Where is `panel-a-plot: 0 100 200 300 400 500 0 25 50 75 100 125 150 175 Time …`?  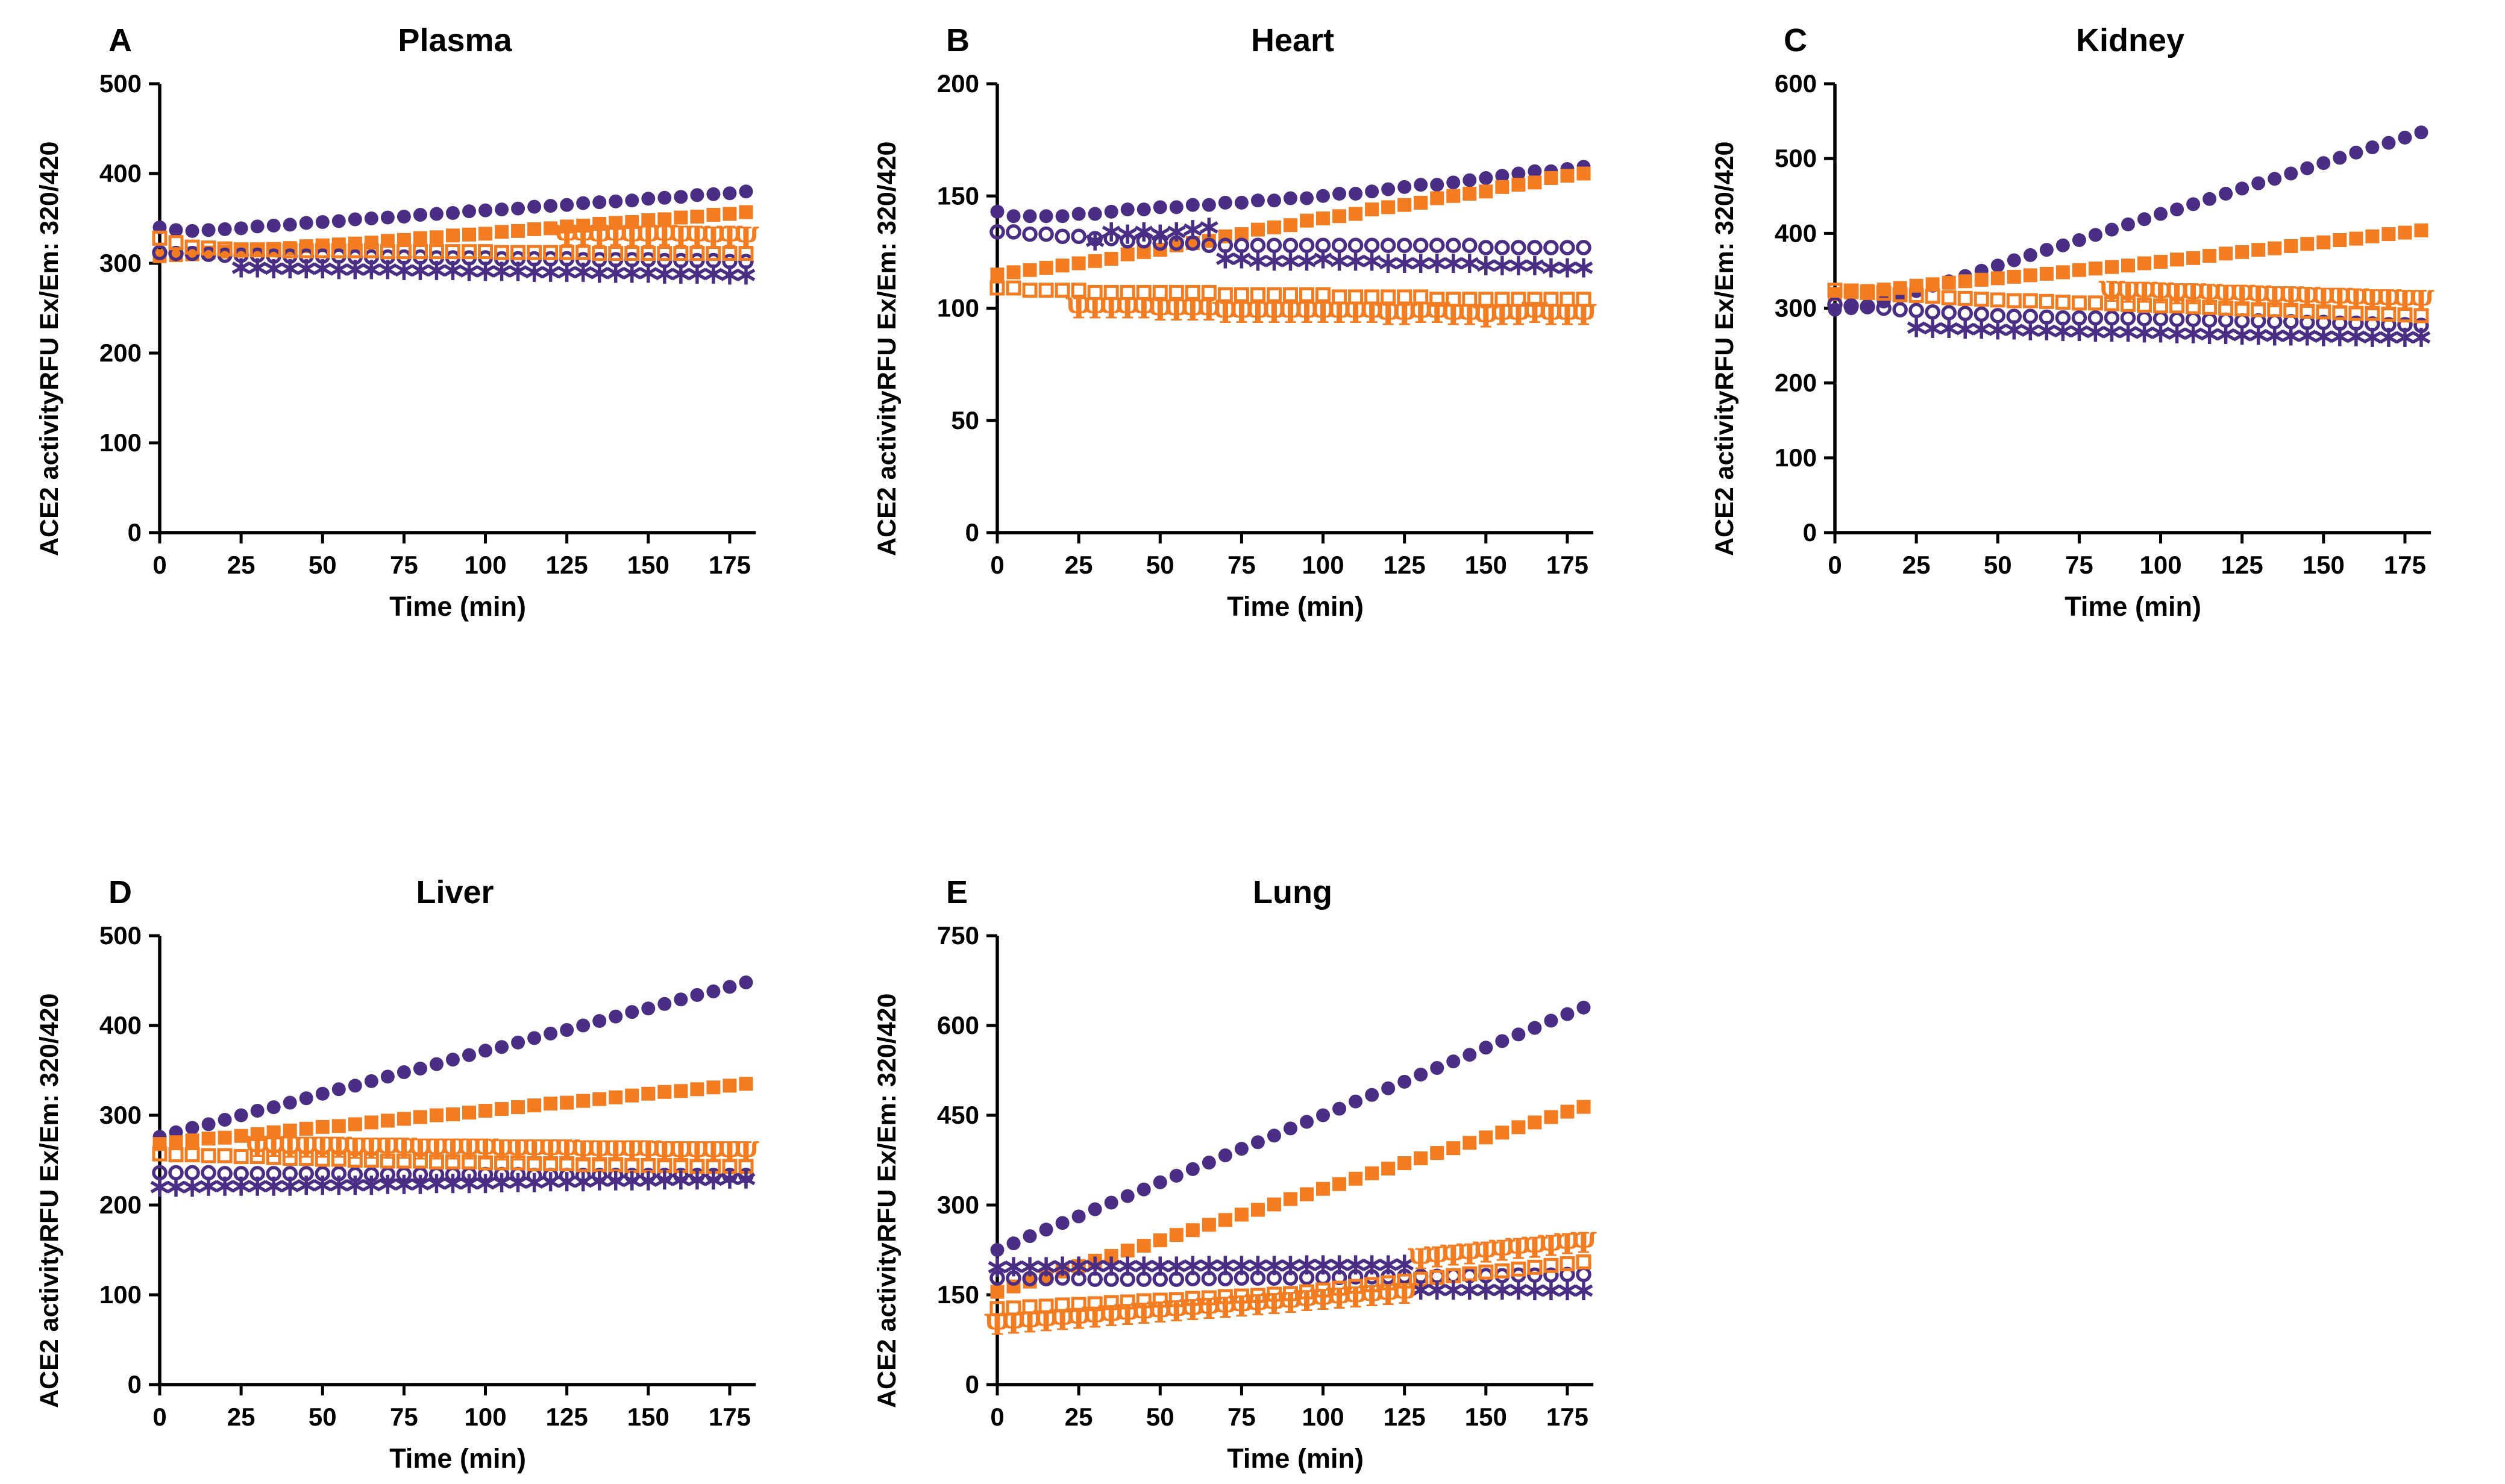 panel-a-plot: 0 100 200 300 400 500 0 25 50 75 100 125 150 175 Time … is located at coordinates (455, 349).